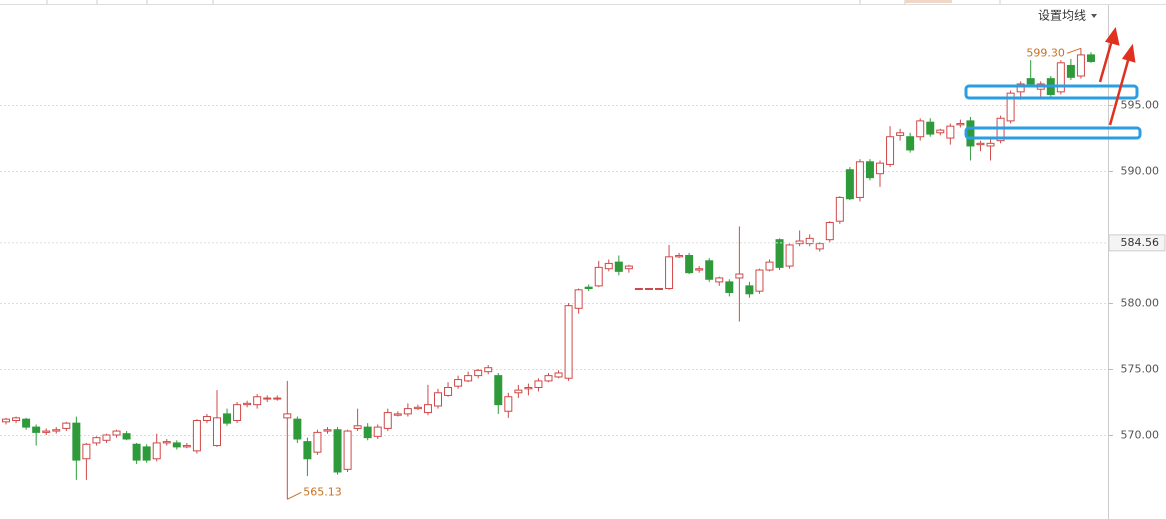 The height and width of the screenshot is (519, 1166). What do you see at coordinates (1140, 303) in the screenshot?
I see `y-tick-label: 580.00` at bounding box center [1140, 303].